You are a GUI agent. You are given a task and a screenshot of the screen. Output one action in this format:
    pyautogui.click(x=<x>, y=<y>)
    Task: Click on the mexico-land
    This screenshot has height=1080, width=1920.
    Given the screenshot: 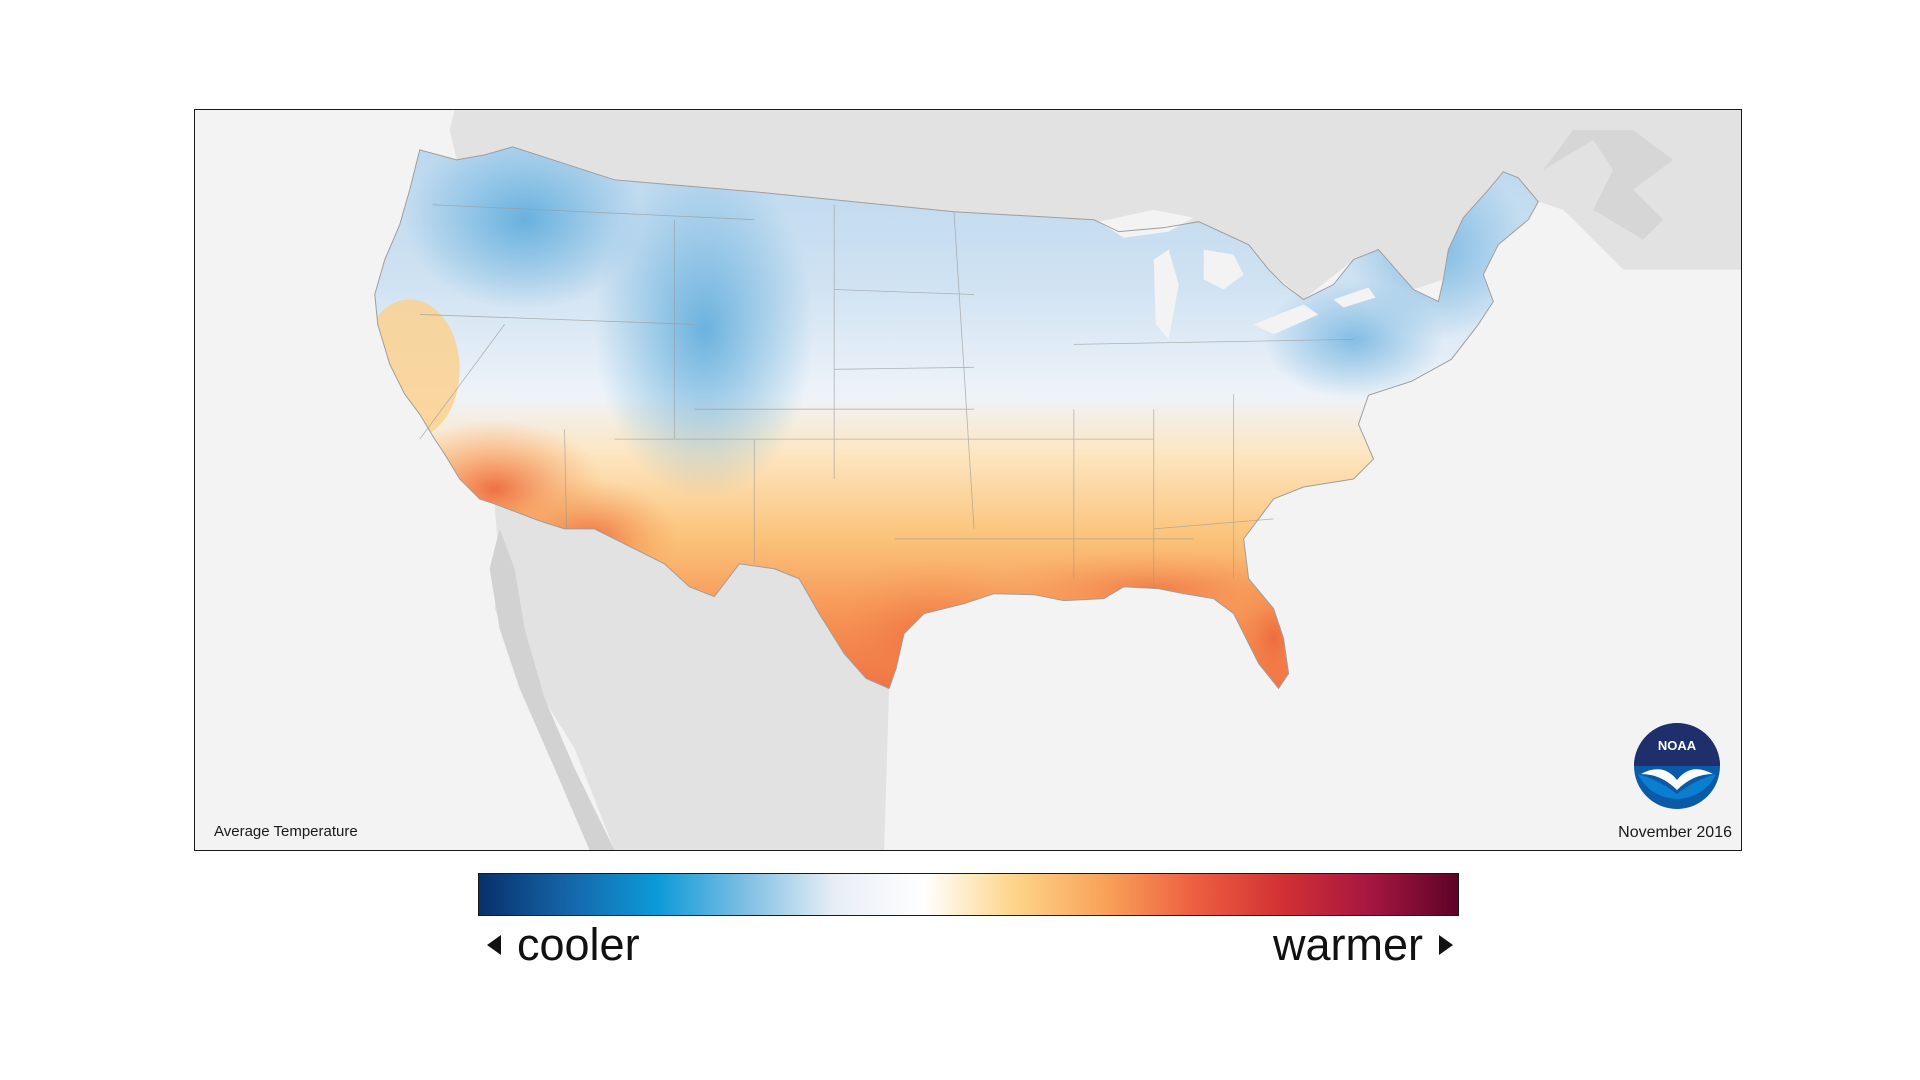 What is the action you would take?
    pyautogui.click(x=692, y=676)
    